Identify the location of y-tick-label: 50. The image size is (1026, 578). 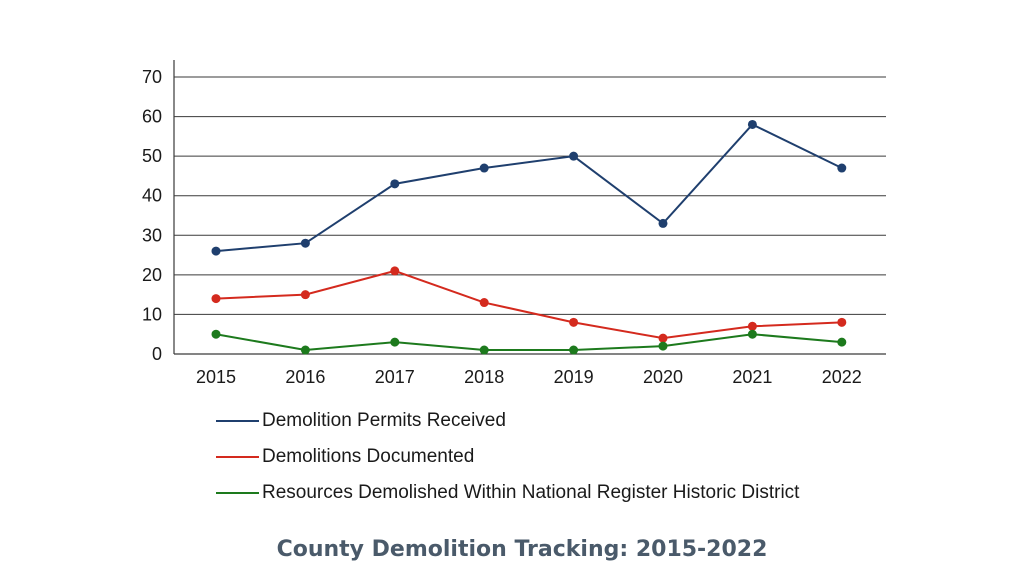
(152, 156).